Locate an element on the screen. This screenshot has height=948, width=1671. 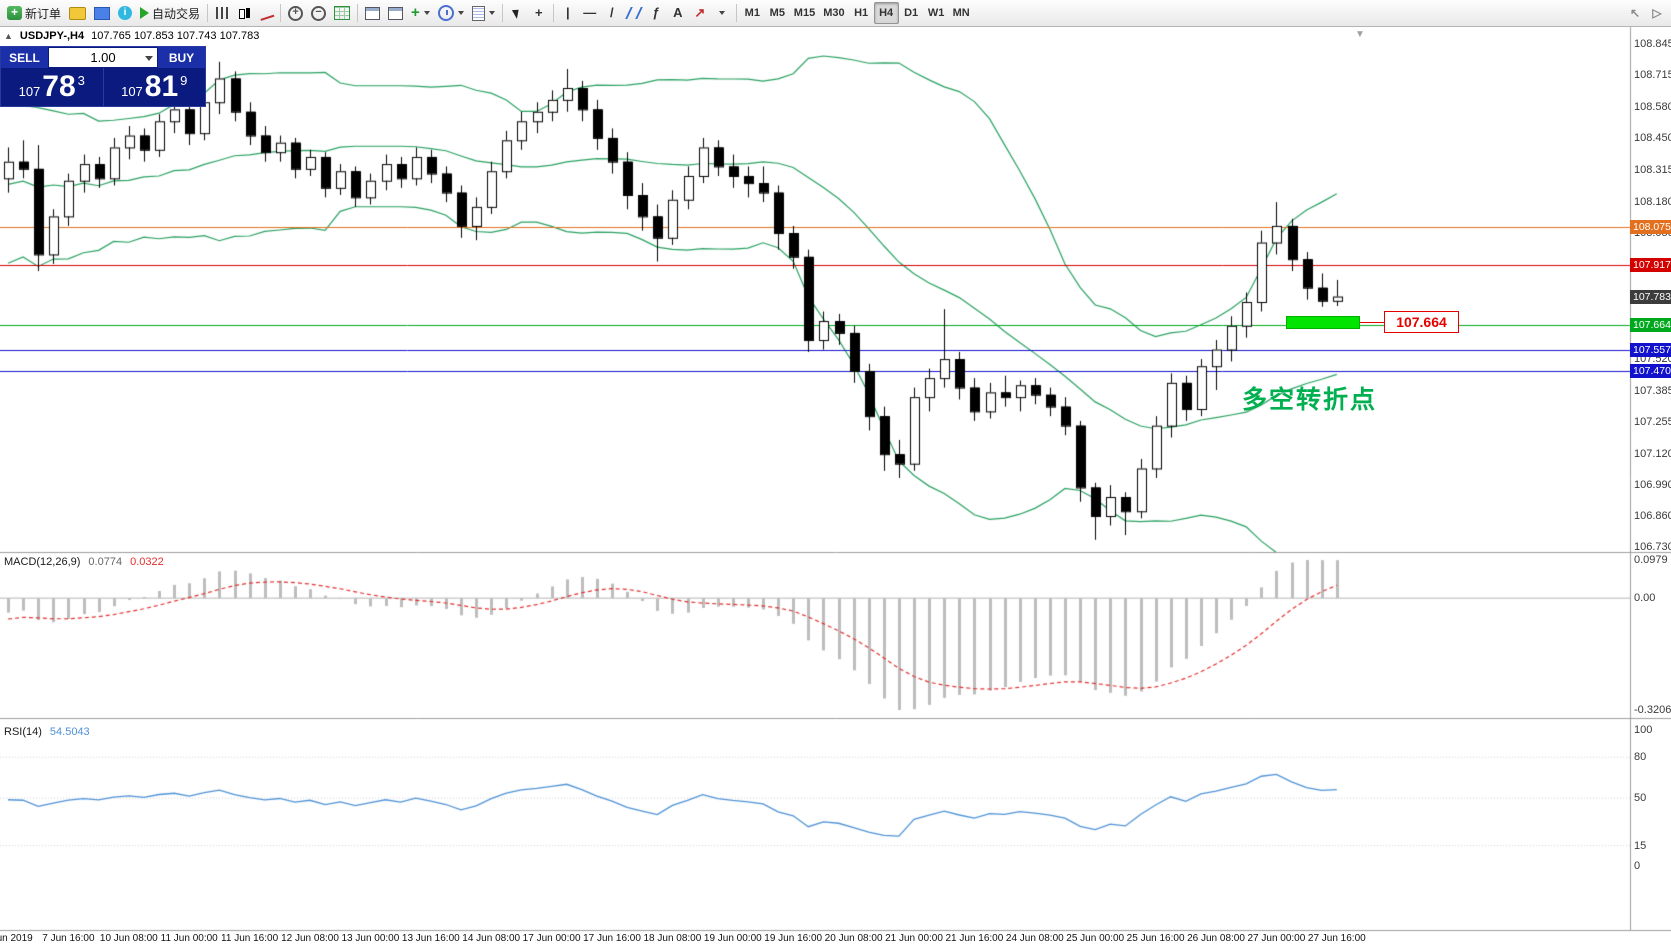
time-label: 25 Jun 16:00 is located at coordinates (1155, 938).